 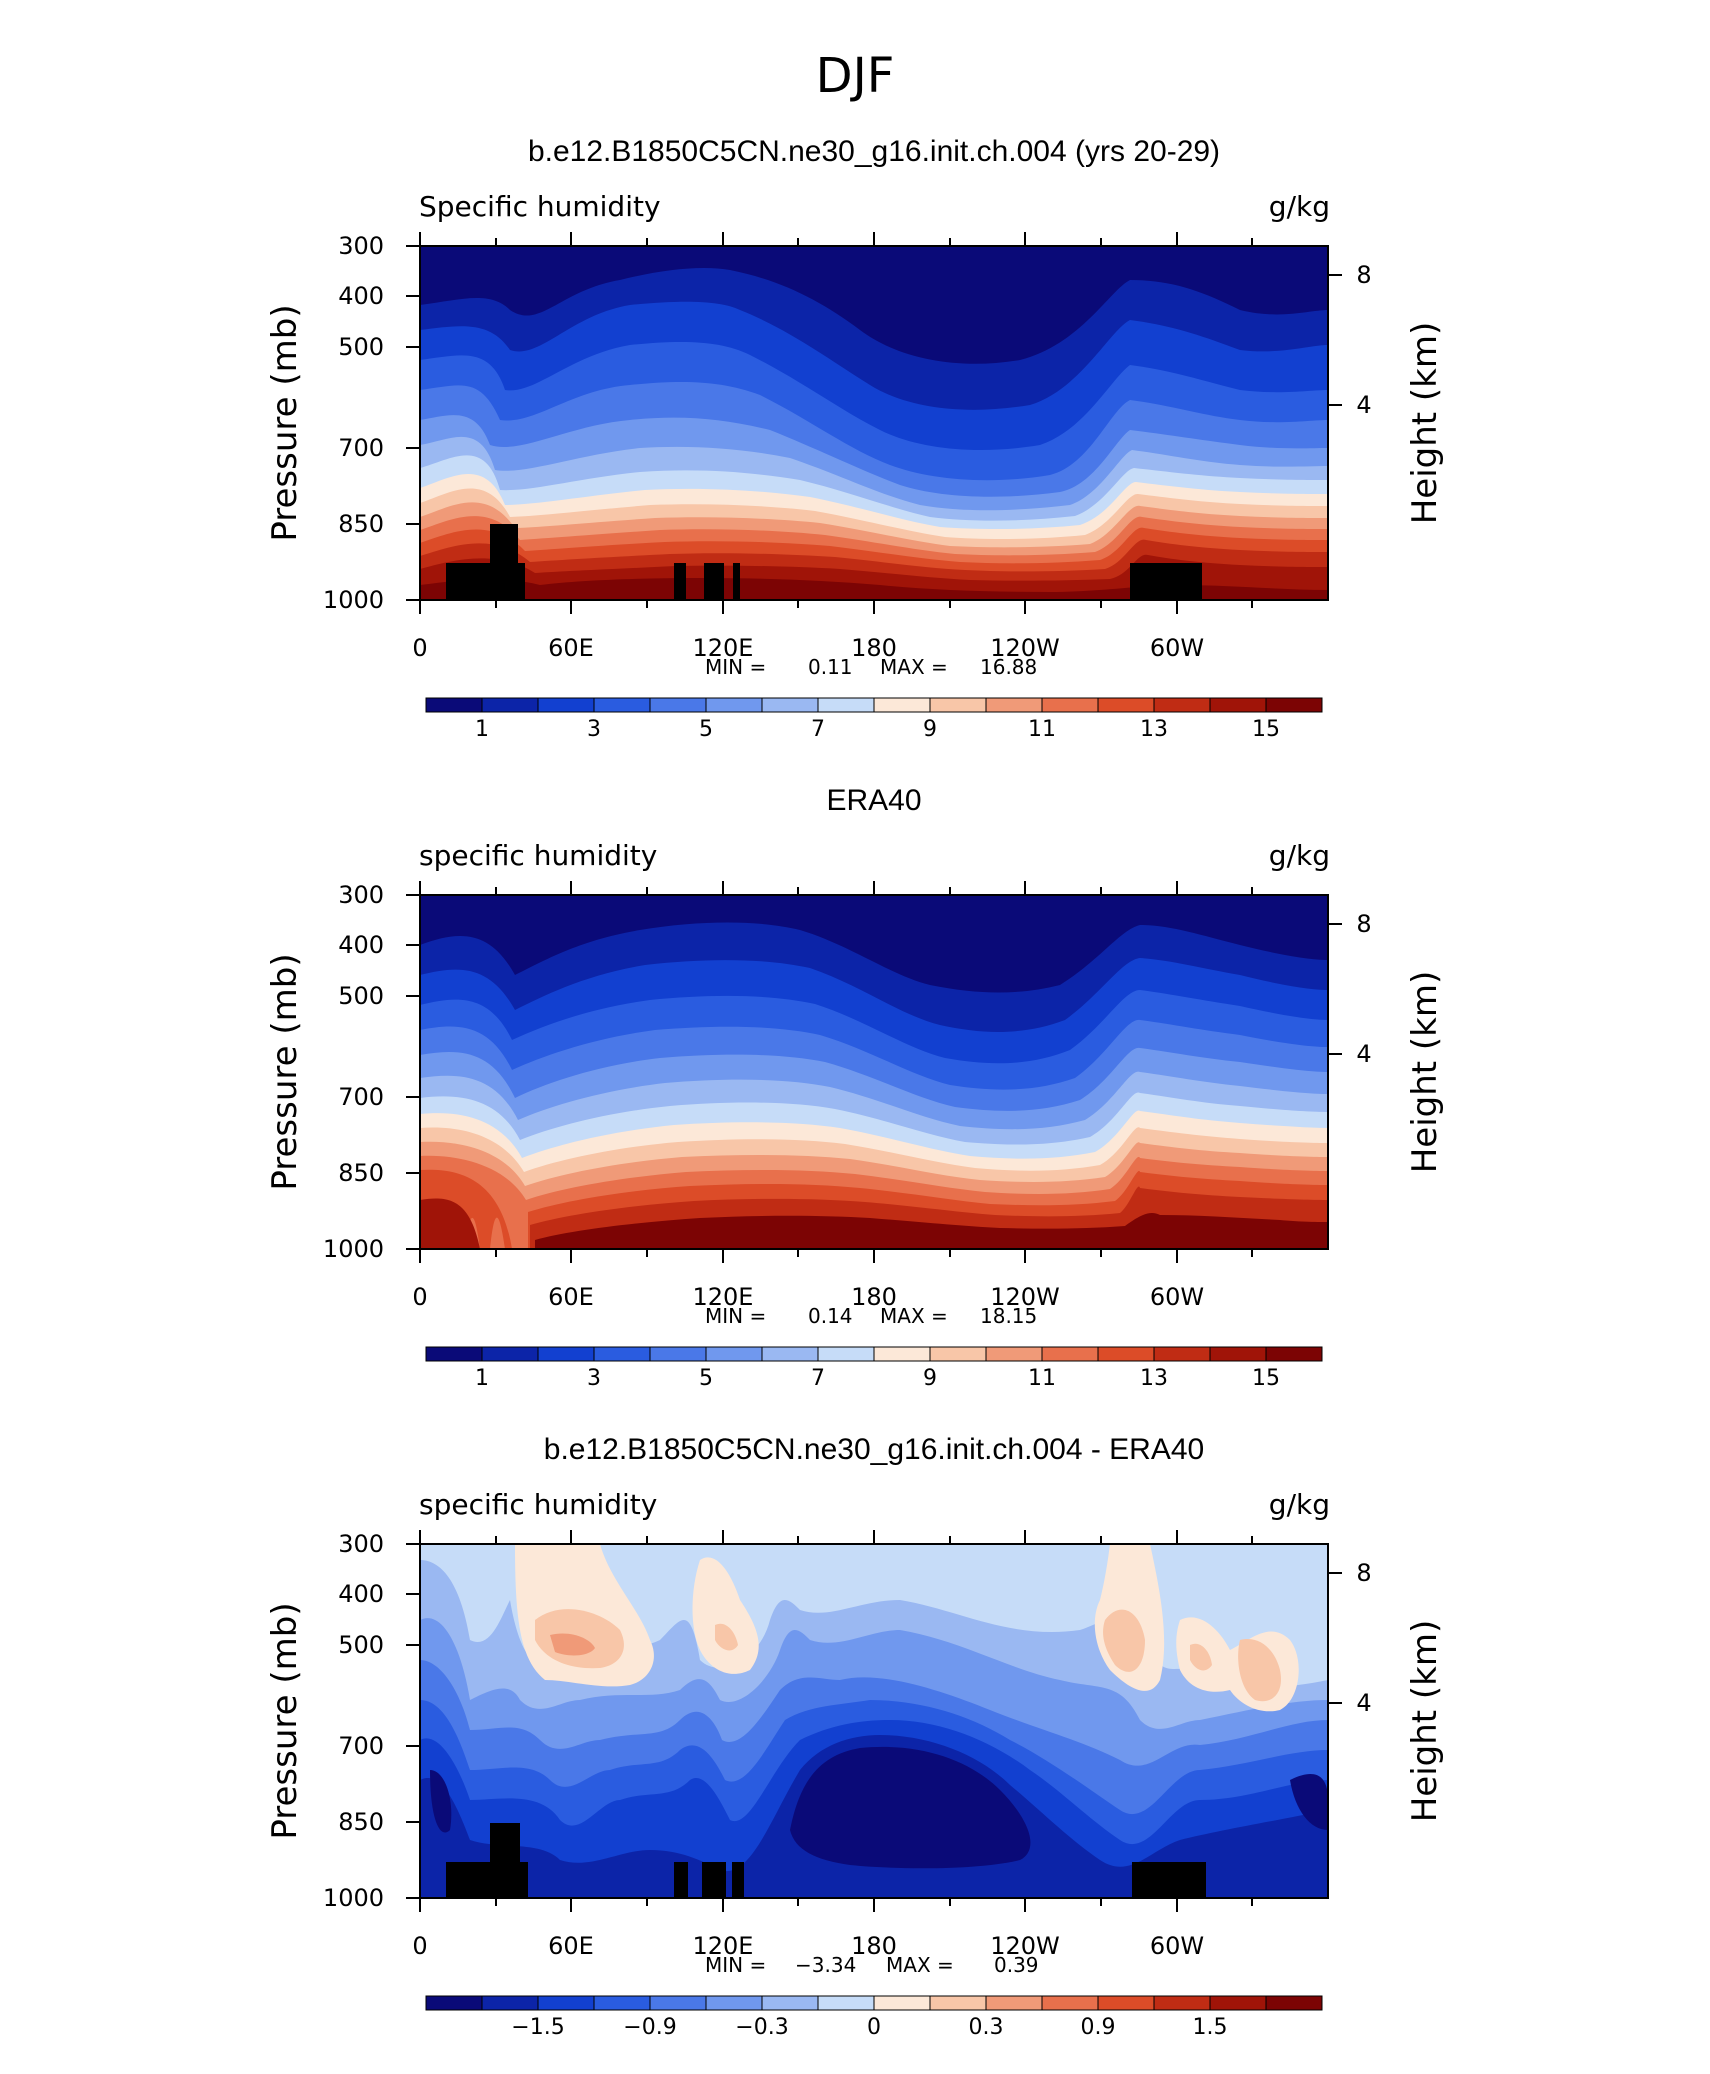 What do you see at coordinates (818, 1378) in the screenshot?
I see `colorbar-label: 7` at bounding box center [818, 1378].